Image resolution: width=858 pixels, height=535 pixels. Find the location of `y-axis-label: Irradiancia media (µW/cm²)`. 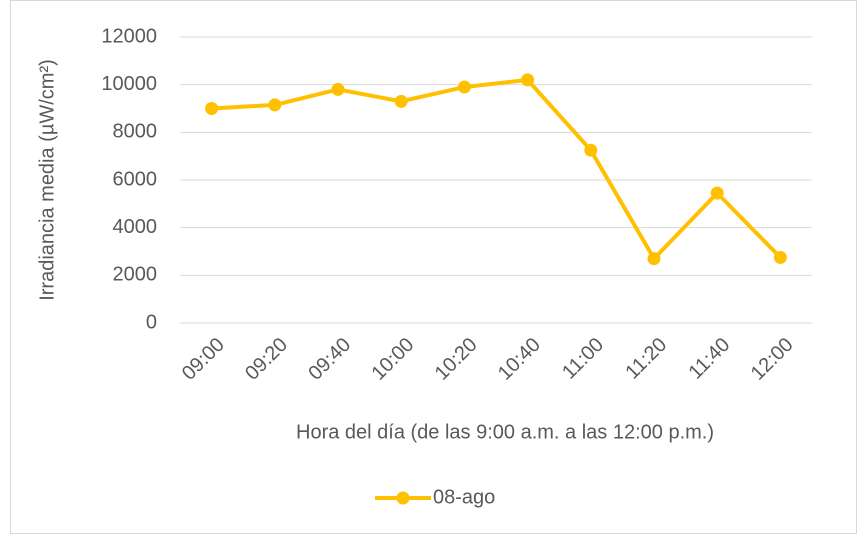

y-axis-label: Irradiancia media (µW/cm²) is located at coordinates (47, 180).